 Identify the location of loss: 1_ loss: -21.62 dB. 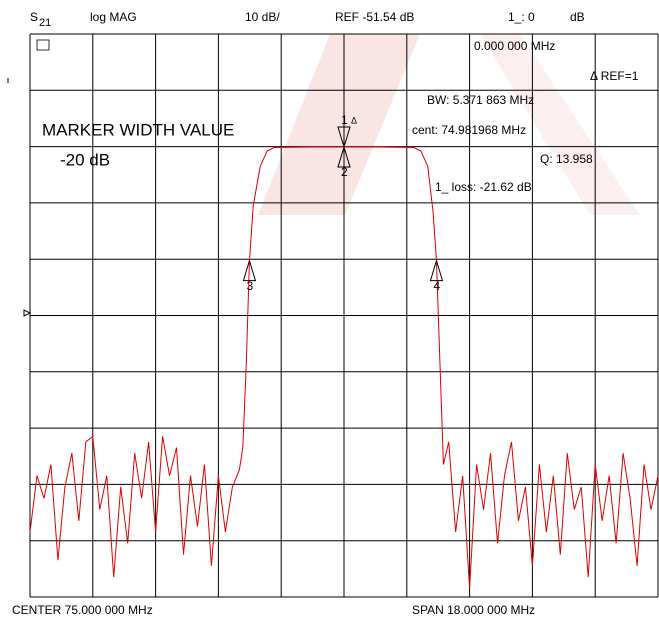
(483, 187).